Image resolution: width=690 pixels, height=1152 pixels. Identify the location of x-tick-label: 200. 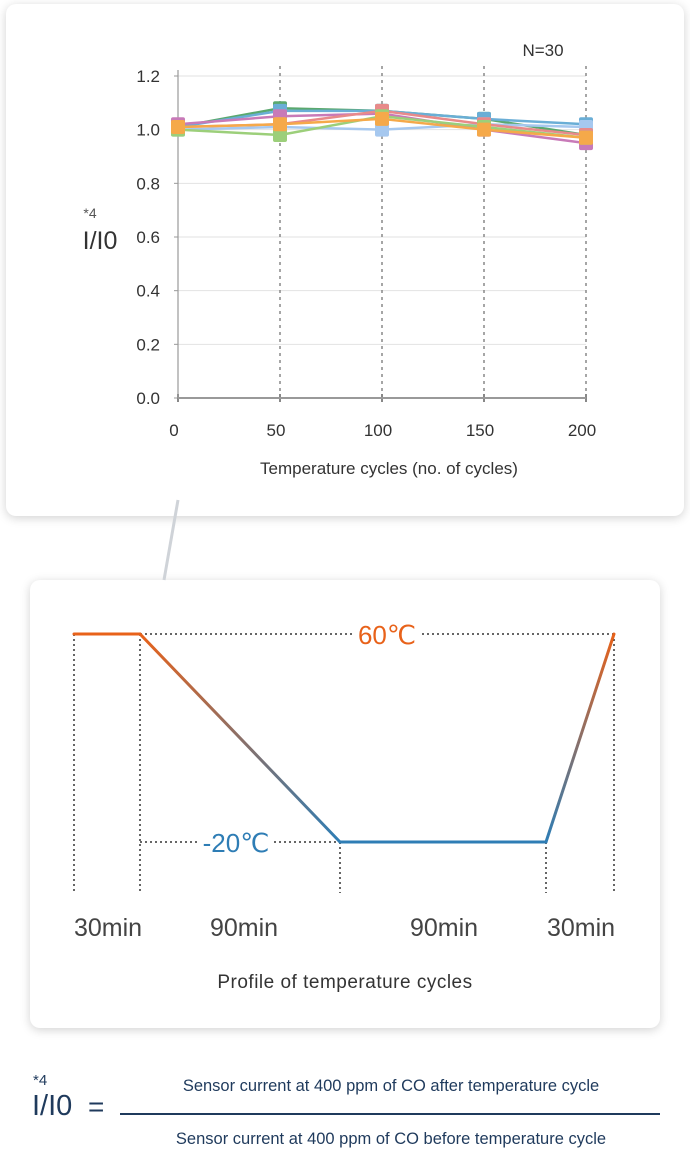
(582, 430).